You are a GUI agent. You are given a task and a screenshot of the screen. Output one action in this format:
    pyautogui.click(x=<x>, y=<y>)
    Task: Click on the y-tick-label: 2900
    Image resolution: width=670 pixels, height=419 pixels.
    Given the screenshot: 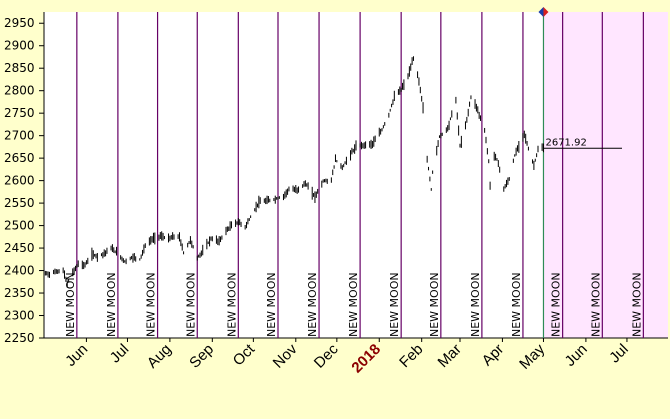 What is the action you would take?
    pyautogui.click(x=19, y=46)
    